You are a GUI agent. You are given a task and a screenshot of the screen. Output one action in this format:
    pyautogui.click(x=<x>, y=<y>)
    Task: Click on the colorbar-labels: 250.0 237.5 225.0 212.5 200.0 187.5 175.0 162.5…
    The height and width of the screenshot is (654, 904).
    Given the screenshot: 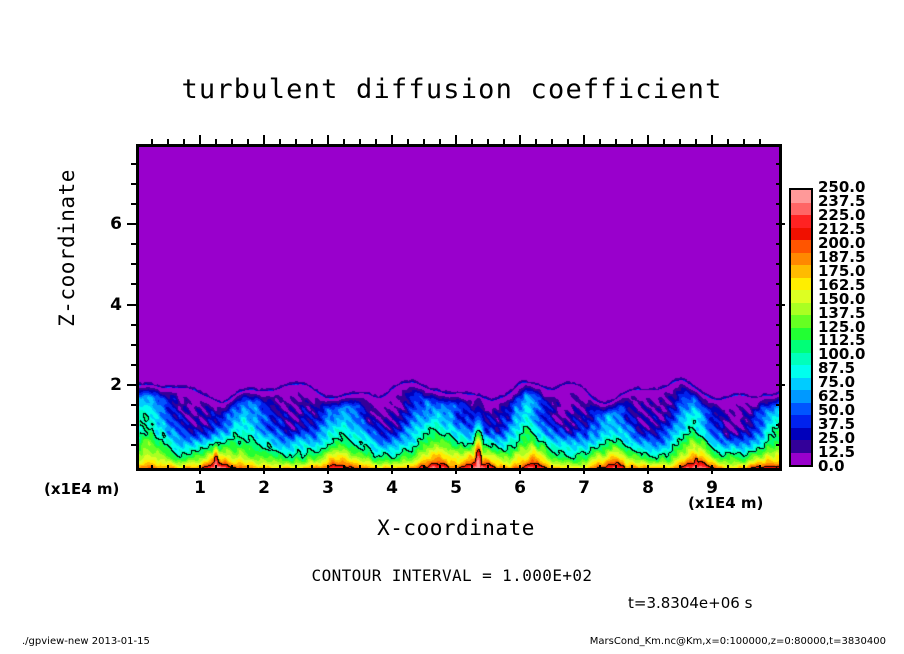 What is the action you would take?
    pyautogui.click(x=851, y=327)
    